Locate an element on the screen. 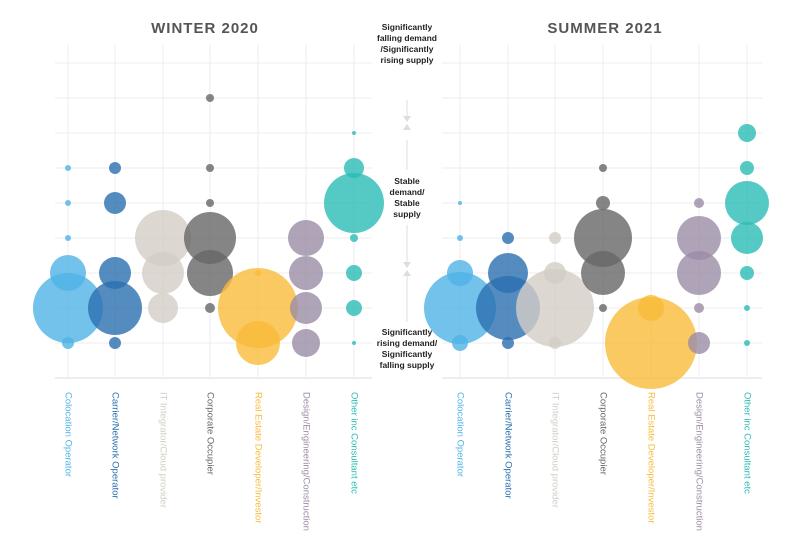  panel-title-summer: SUMMER 2021 is located at coordinates (605, 28).